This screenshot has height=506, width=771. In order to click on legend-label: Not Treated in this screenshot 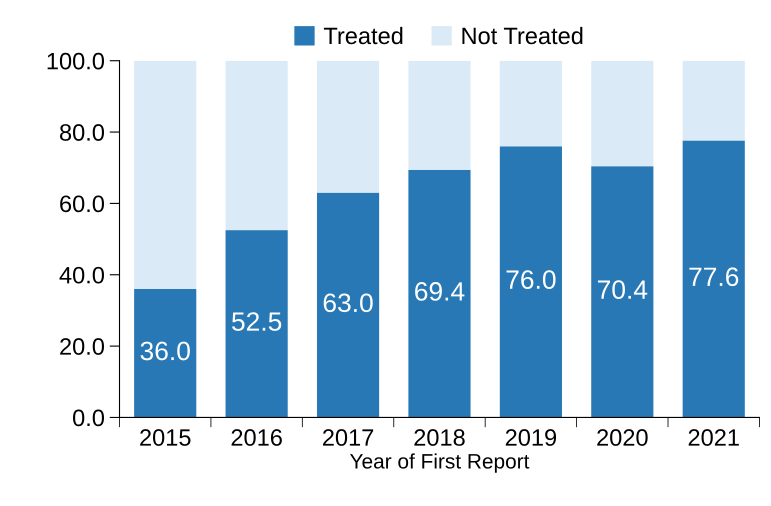, I will do `click(522, 35)`.